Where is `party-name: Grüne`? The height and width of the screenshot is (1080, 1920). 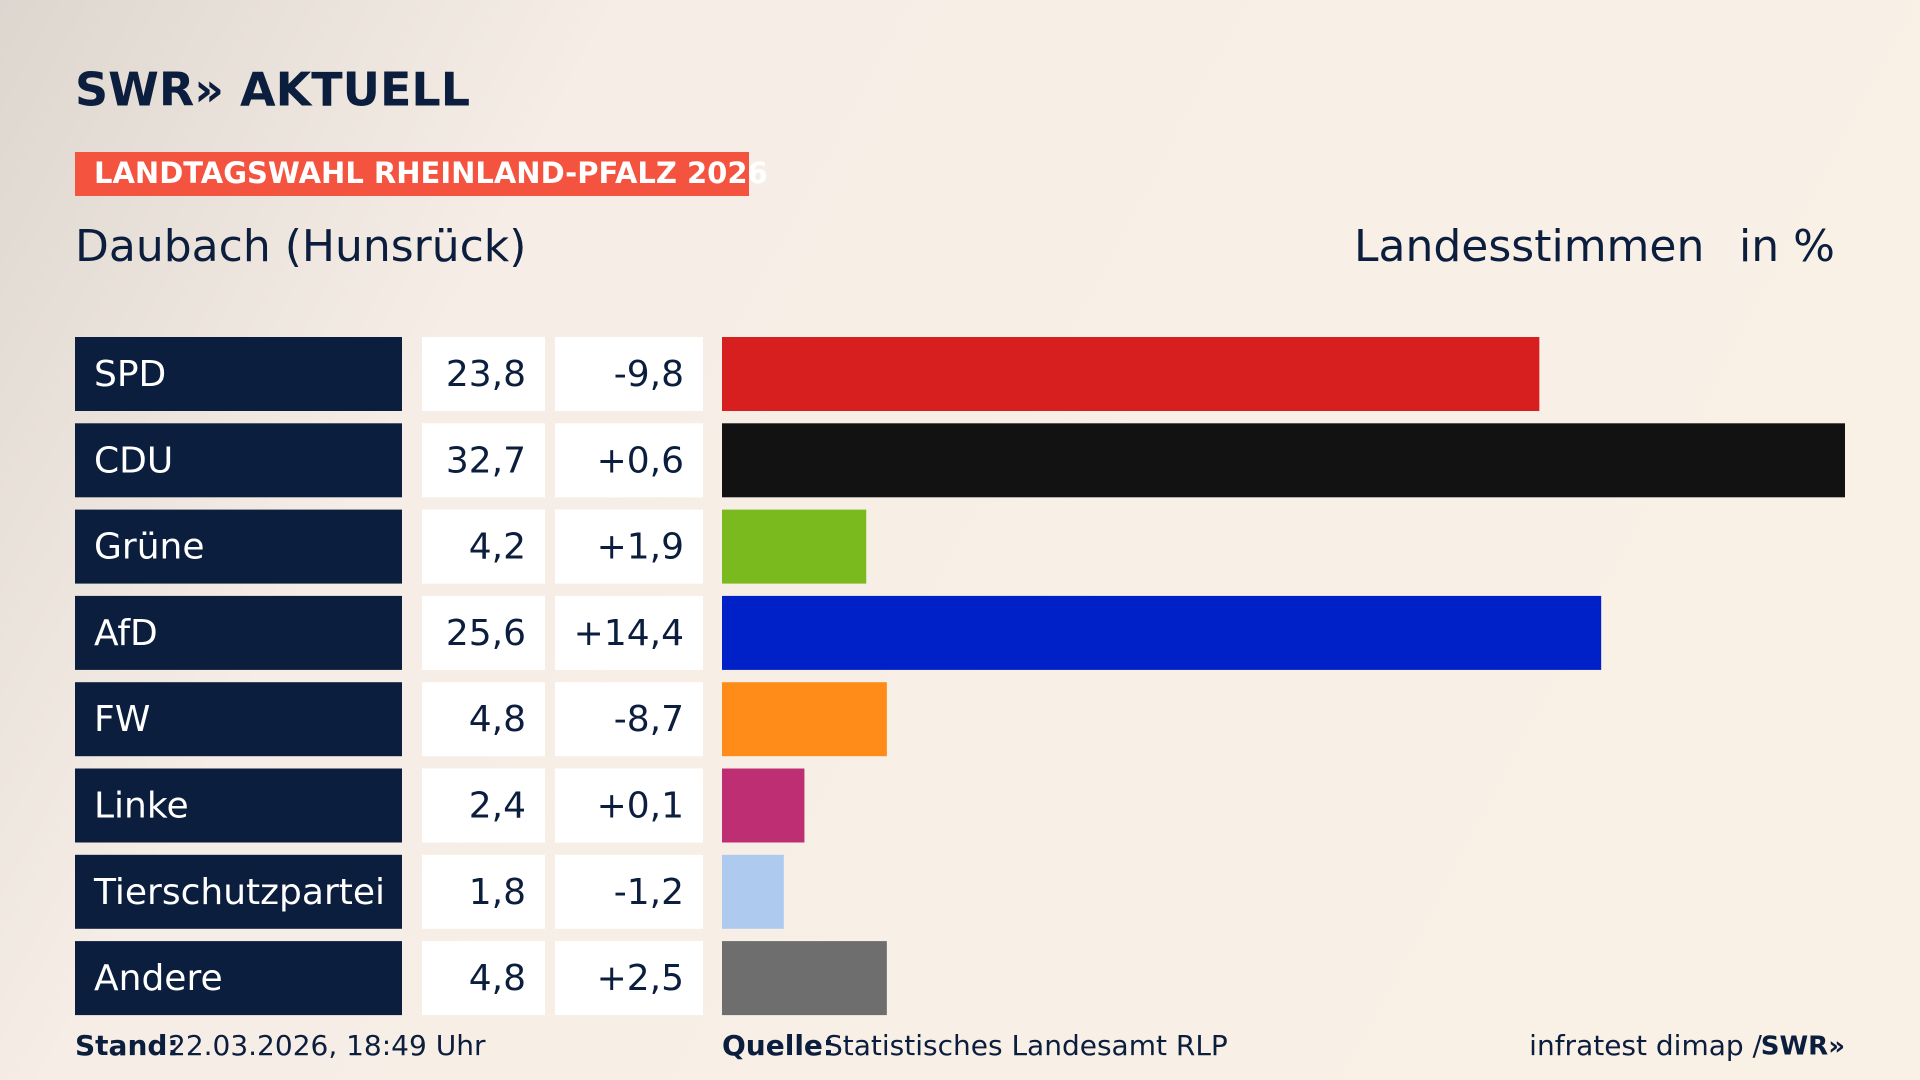 party-name: Grüne is located at coordinates (149, 547).